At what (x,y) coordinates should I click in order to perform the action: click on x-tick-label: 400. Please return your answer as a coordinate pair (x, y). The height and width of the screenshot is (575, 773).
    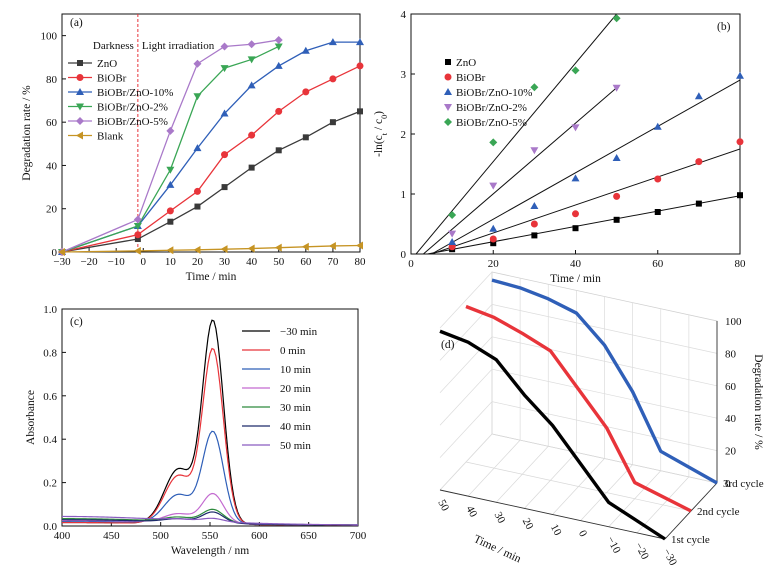
    Looking at the image, I should click on (62, 536).